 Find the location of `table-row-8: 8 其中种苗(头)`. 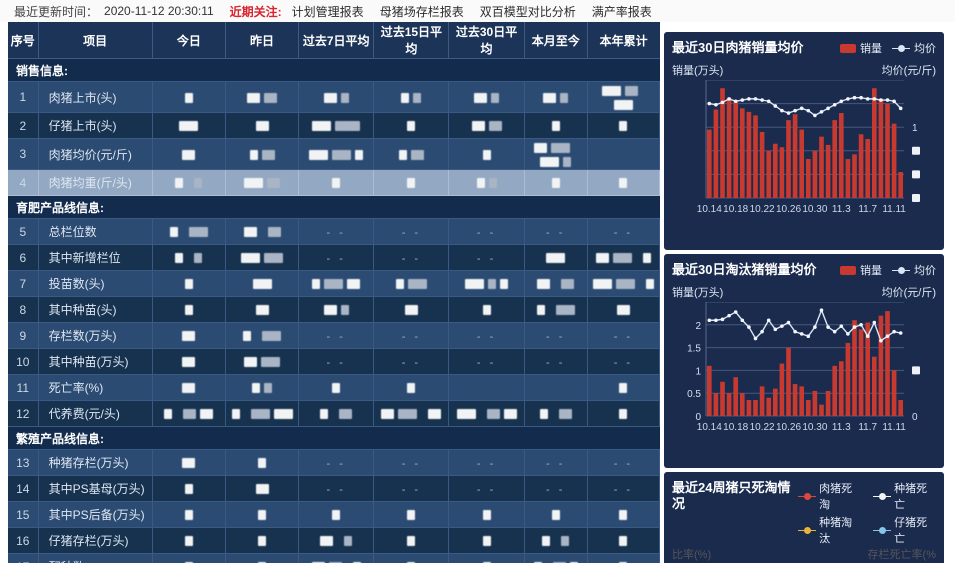

table-row-8: 8 其中种苗(头) is located at coordinates (334, 309).